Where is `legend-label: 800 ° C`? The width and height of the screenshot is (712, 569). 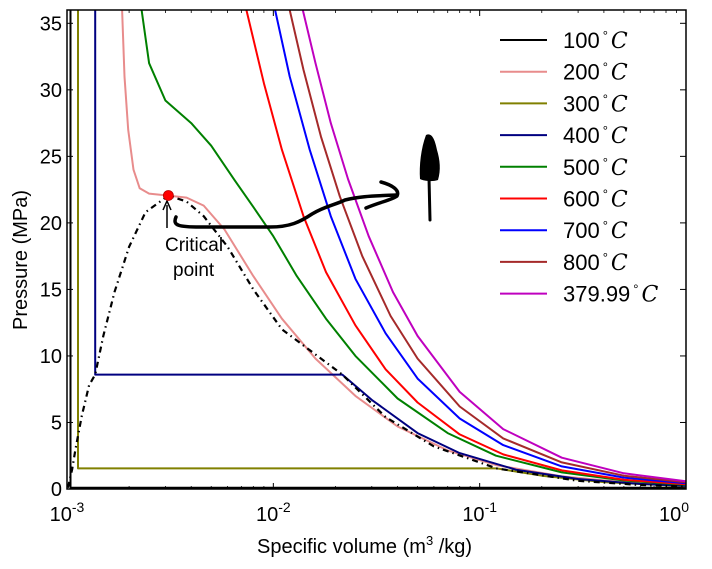
legend-label: 800 ° C is located at coordinates (595, 263).